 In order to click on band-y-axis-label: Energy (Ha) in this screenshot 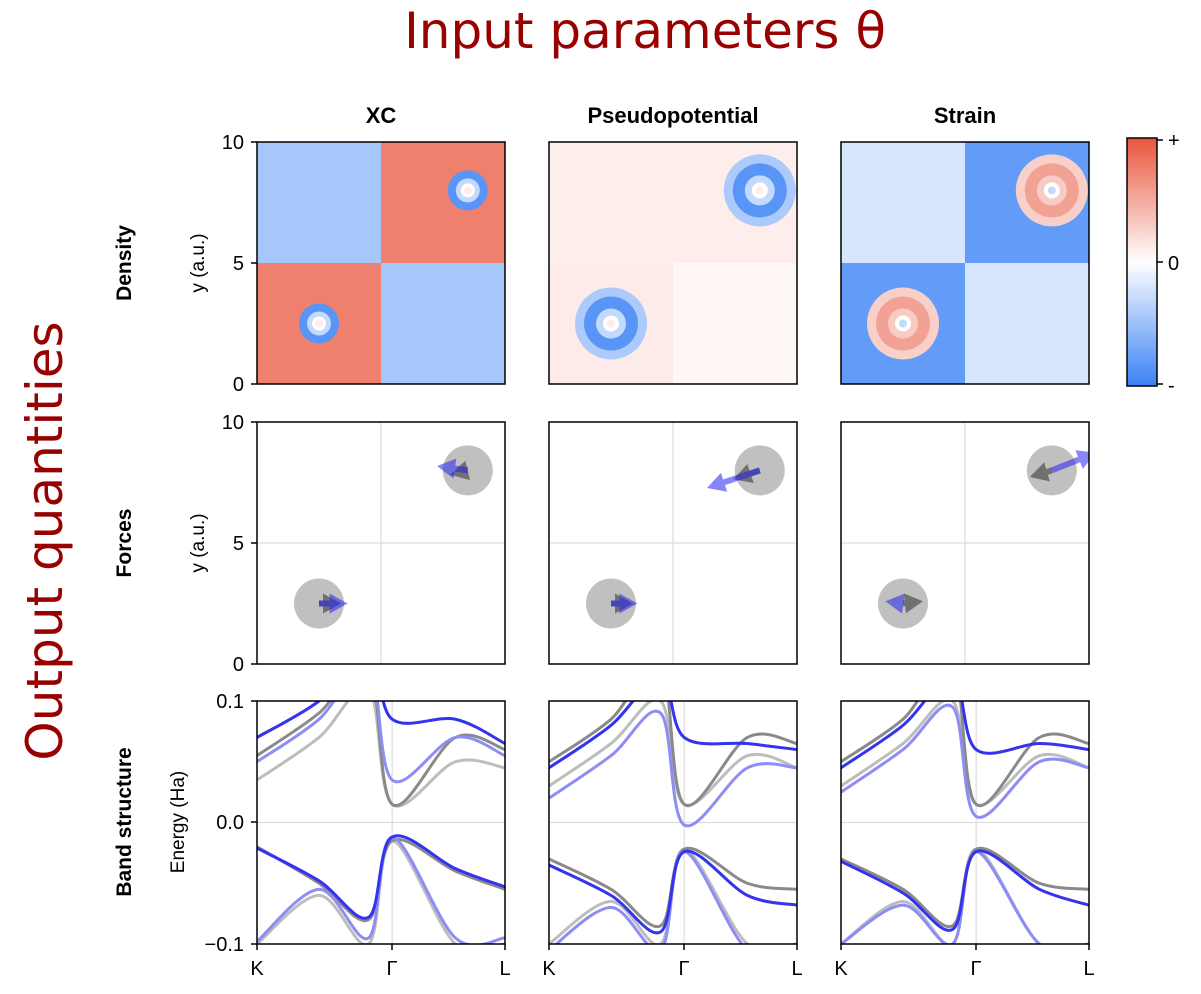, I will do `click(178, 822)`.